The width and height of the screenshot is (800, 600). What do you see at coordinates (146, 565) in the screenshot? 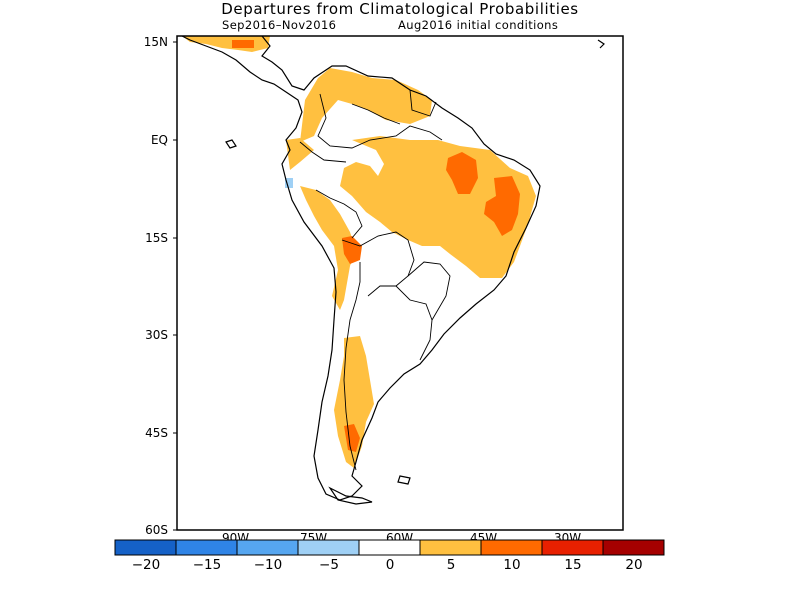
I see `colorbar-label-m20: −20` at bounding box center [146, 565].